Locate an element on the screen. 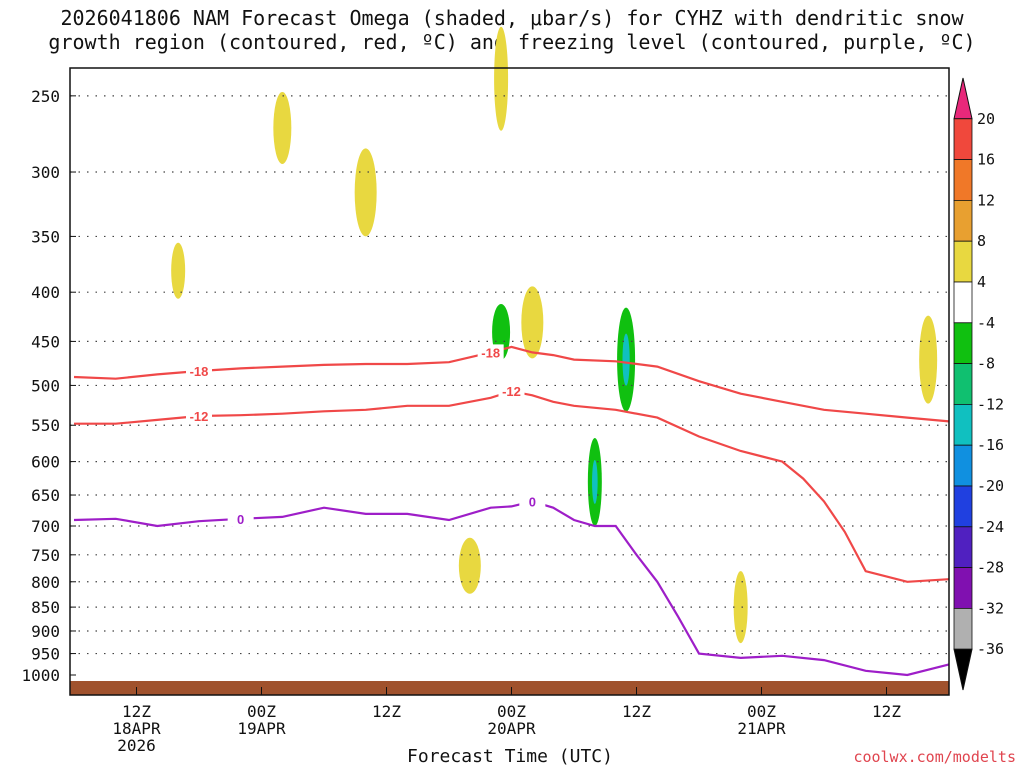 The image size is (1024, 768). contour-labels: -18 -18 -12 -12 0 0 is located at coordinates (366, 435).